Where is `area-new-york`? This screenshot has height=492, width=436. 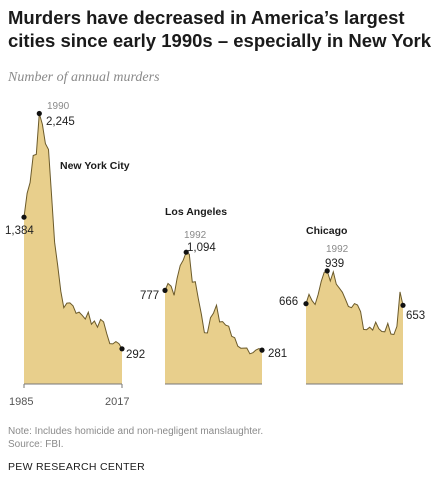 area-new-york is located at coordinates (73, 249).